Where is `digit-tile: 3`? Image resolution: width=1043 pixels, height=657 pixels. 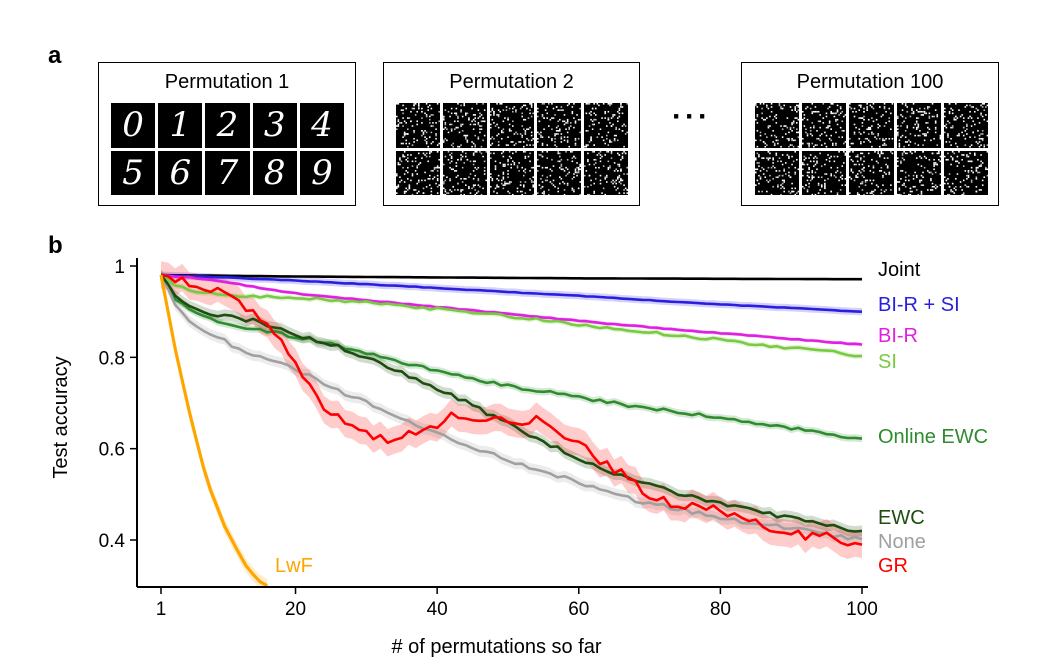 digit-tile: 3 is located at coordinates (274, 125).